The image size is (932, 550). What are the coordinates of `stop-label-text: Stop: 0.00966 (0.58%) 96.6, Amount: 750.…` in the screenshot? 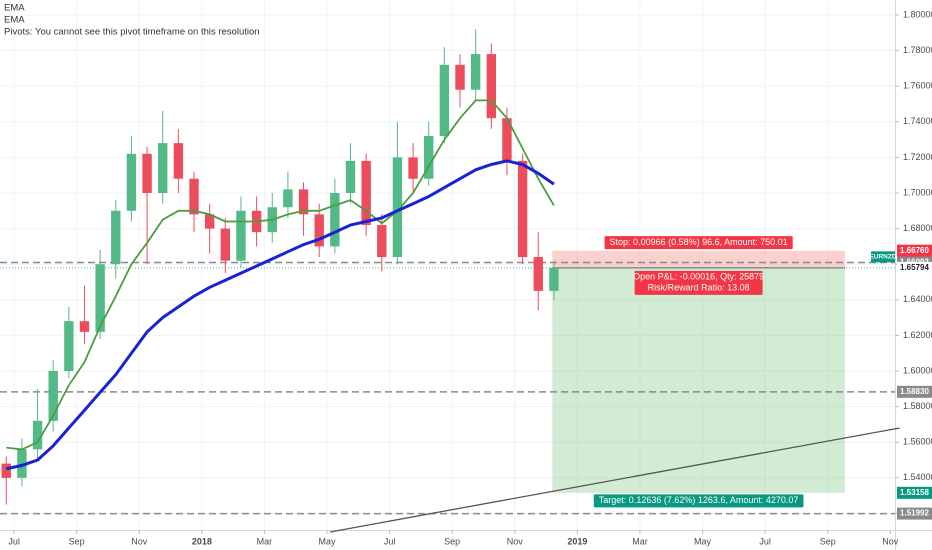 It's located at (699, 242).